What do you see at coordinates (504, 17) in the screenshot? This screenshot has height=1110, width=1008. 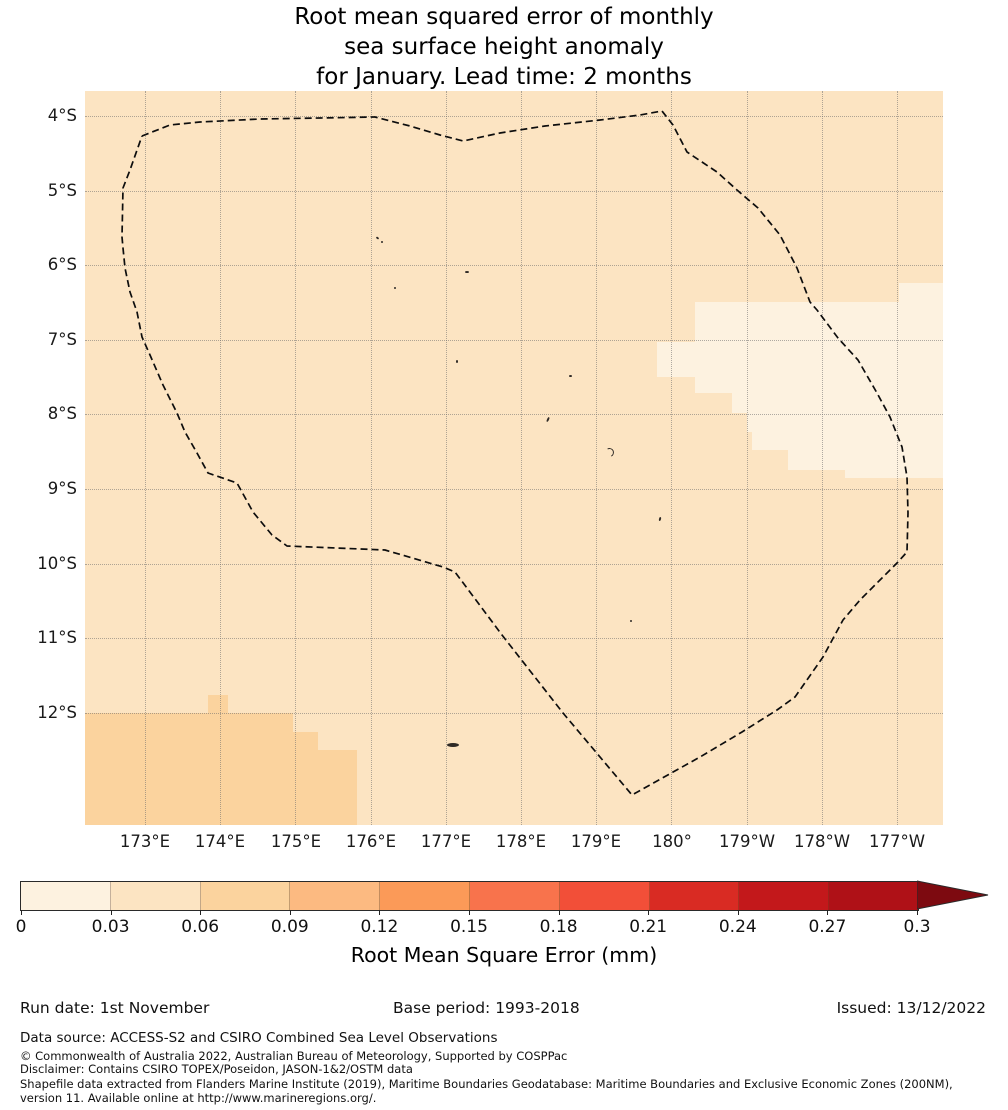 I see `title-line-1: Root mean squared error of monthly` at bounding box center [504, 17].